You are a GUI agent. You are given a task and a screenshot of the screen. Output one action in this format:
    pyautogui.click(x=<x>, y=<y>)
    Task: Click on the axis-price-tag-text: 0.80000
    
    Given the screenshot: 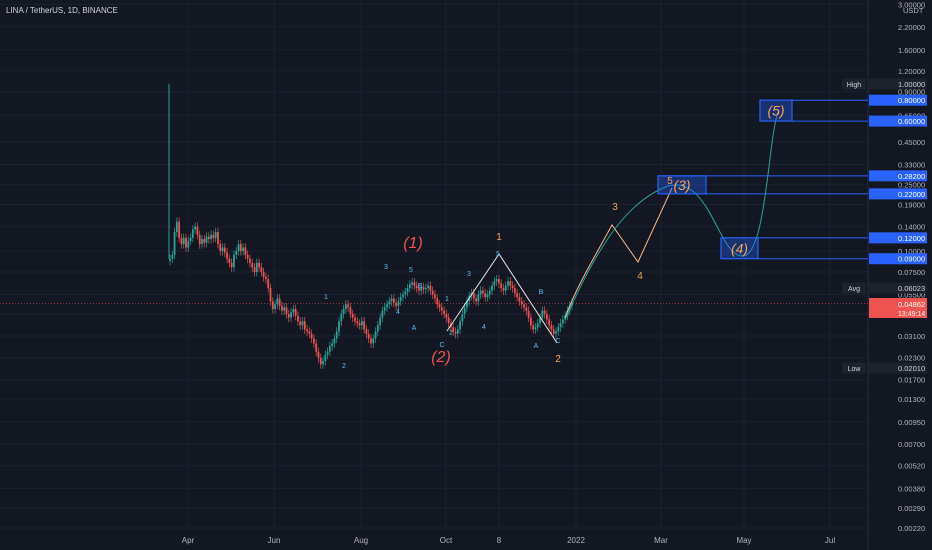 What is the action you would take?
    pyautogui.click(x=911, y=100)
    